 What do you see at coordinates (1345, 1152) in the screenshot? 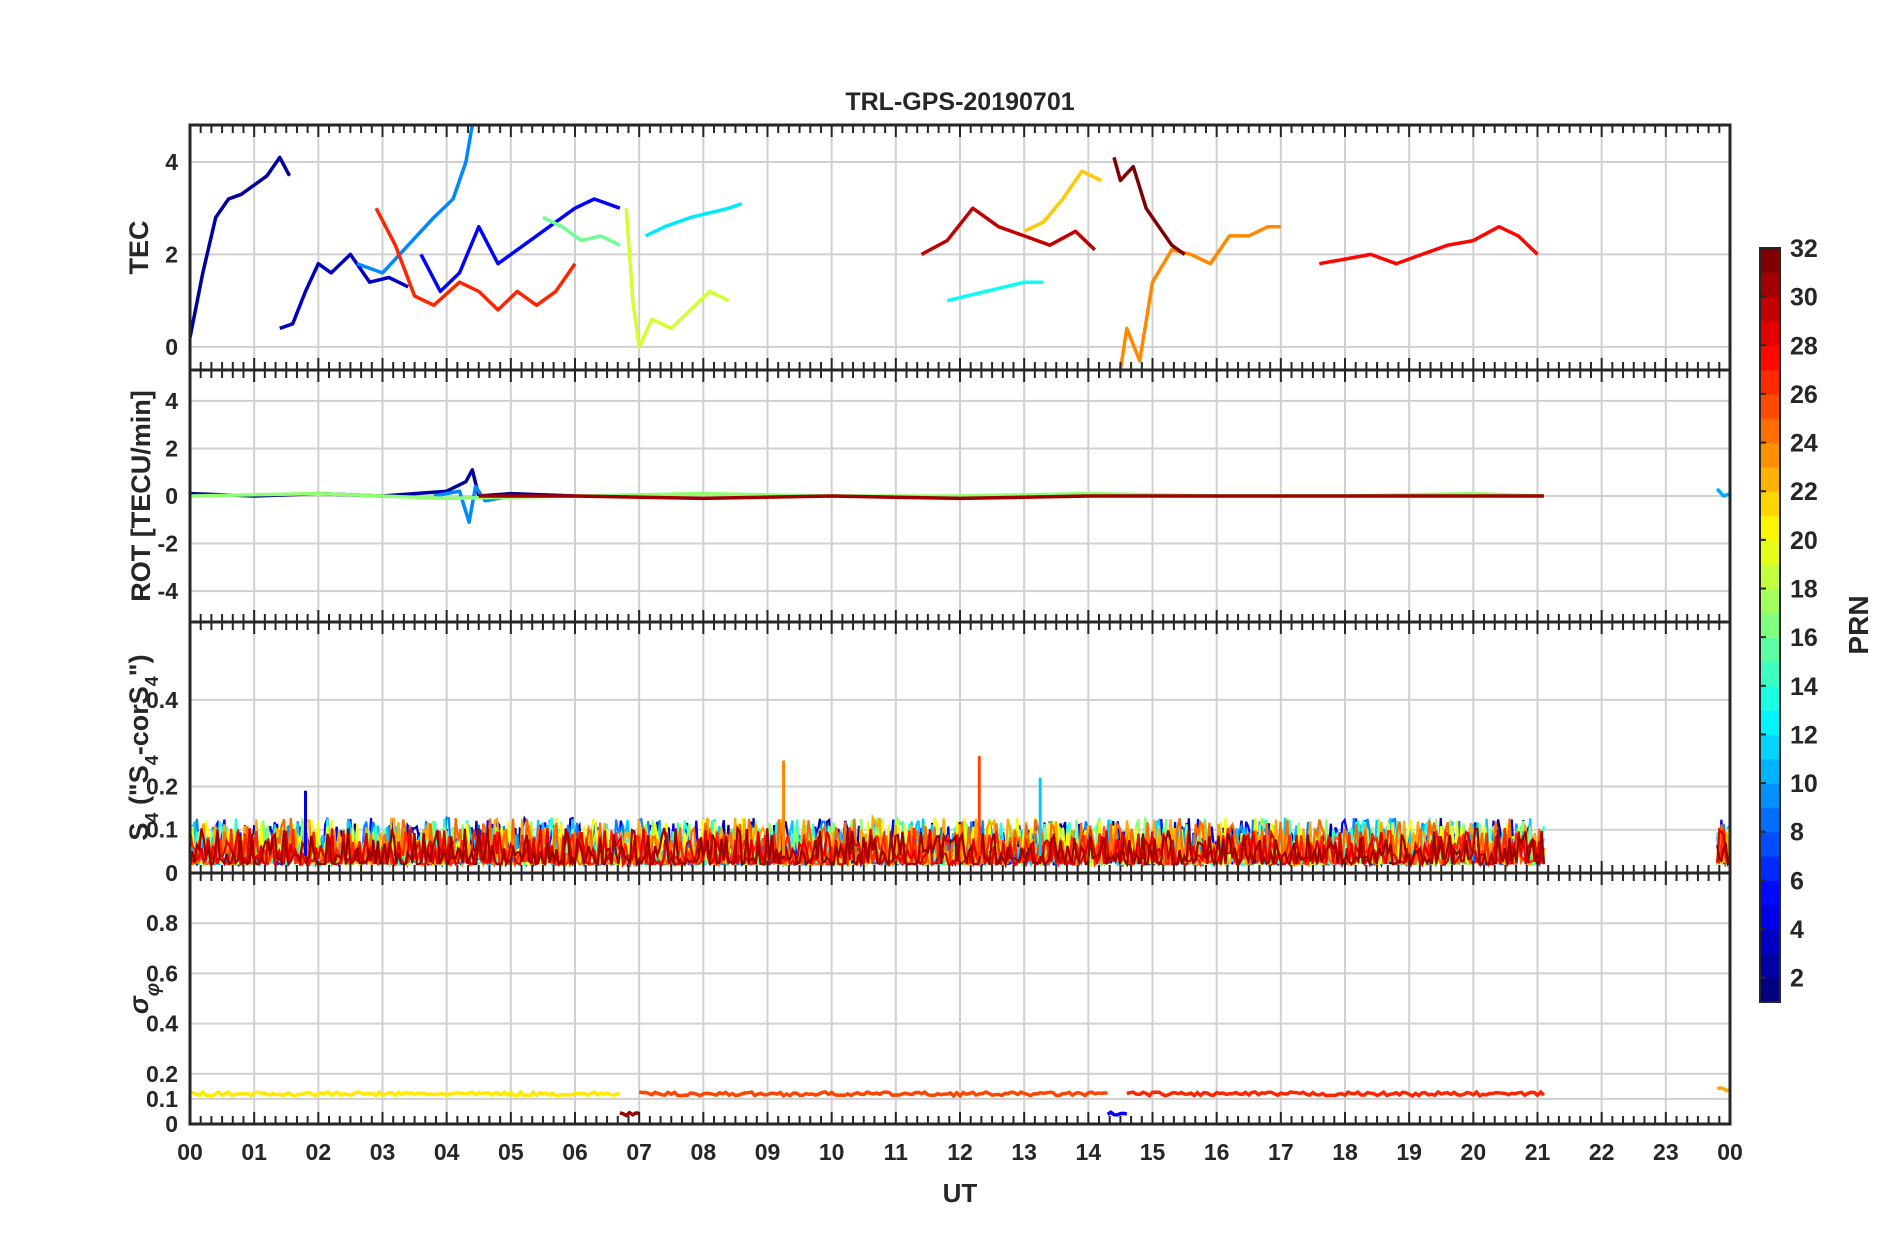
I see `x-tick-label: 18` at bounding box center [1345, 1152].